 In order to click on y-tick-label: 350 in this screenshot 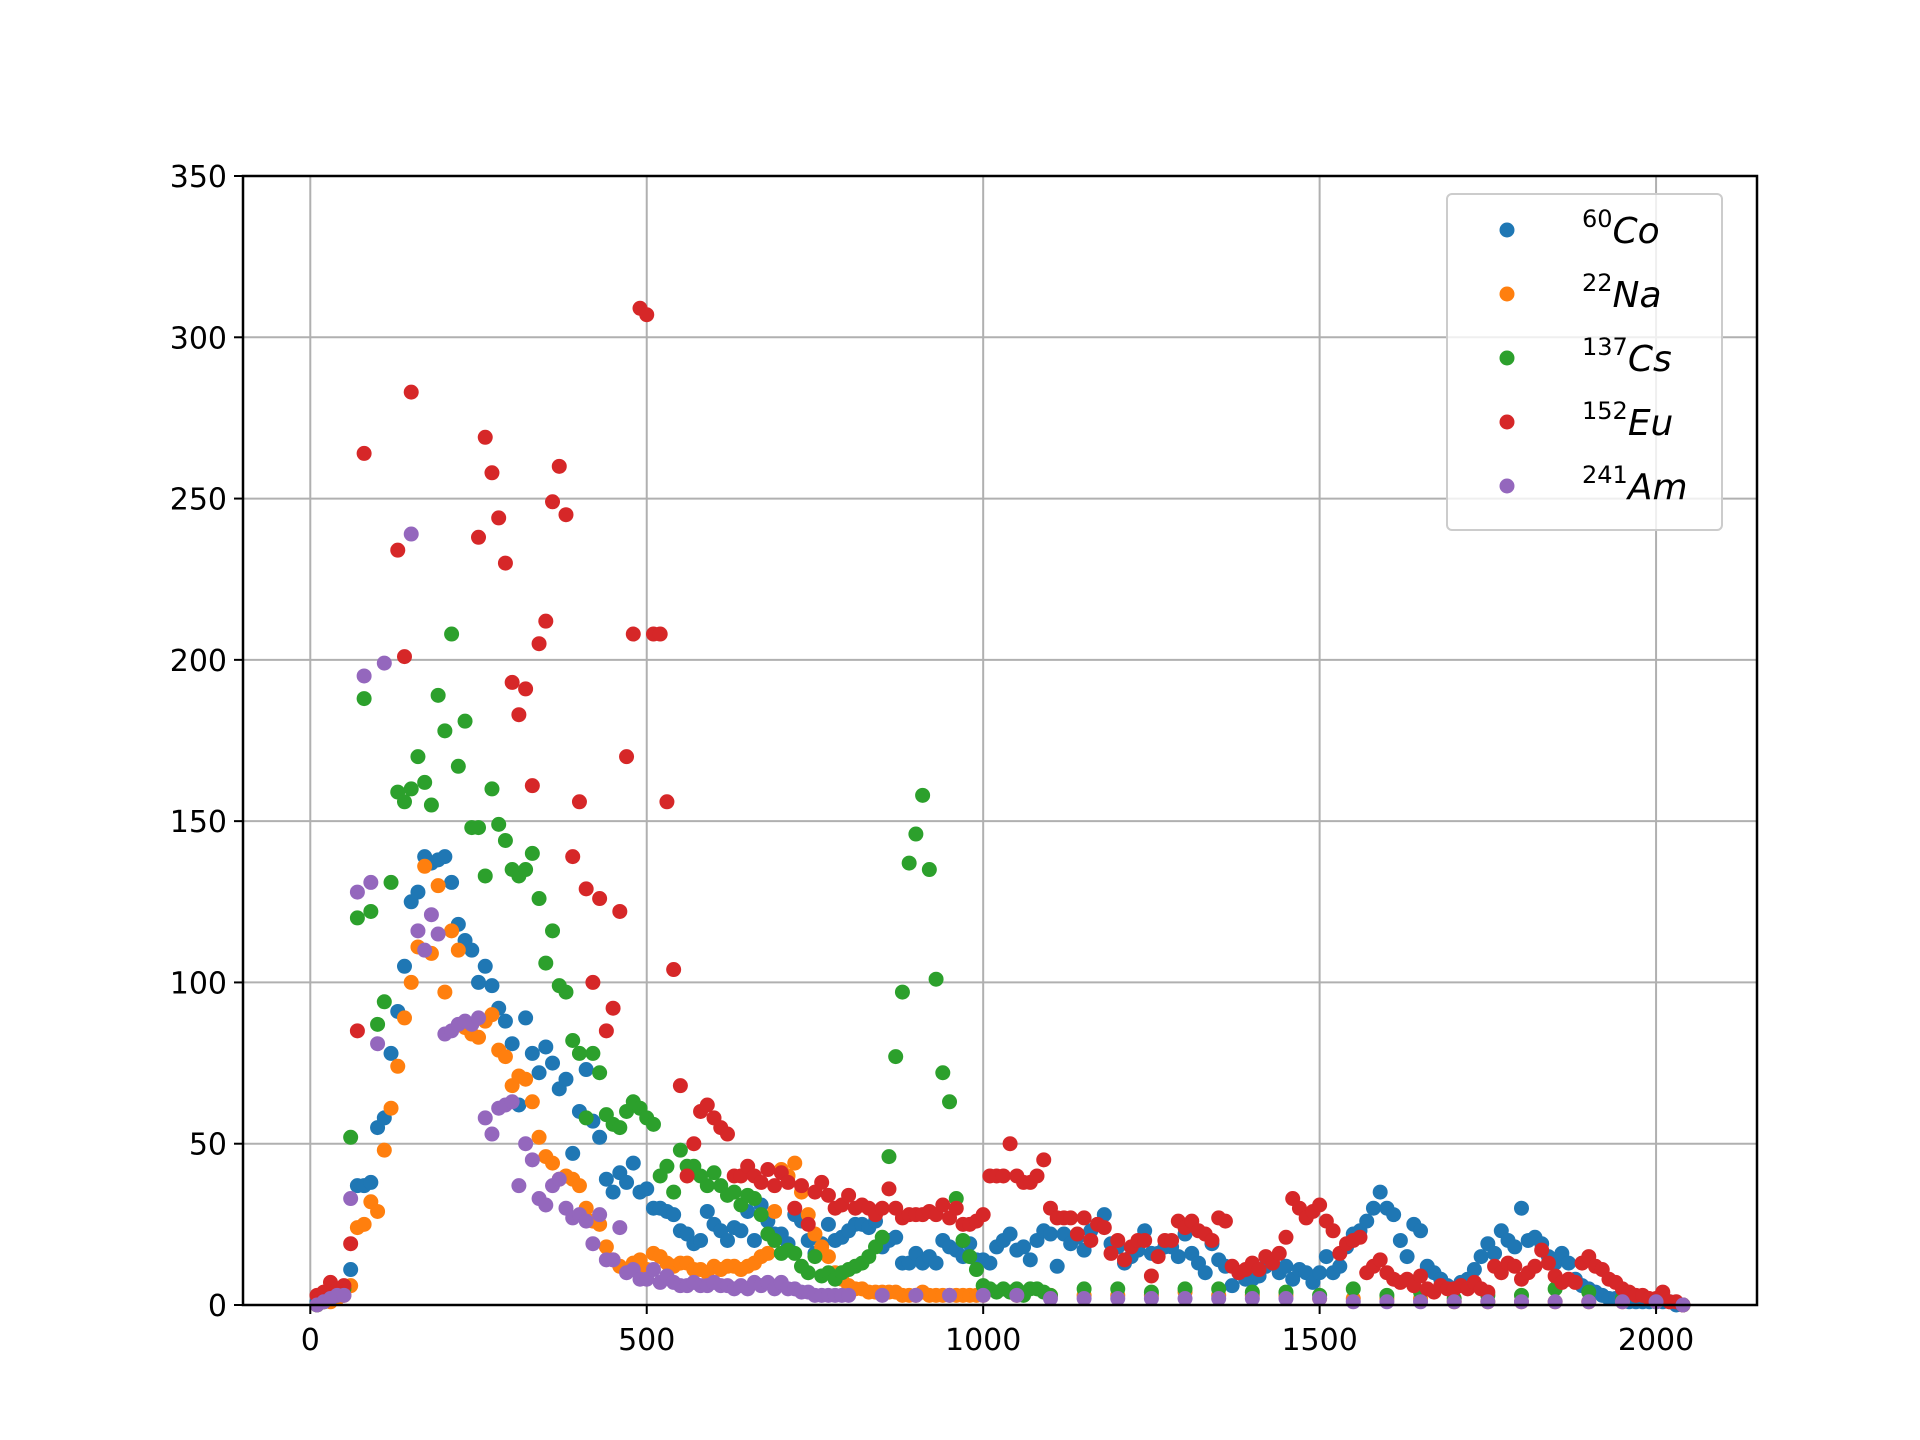, I will do `click(198, 177)`.